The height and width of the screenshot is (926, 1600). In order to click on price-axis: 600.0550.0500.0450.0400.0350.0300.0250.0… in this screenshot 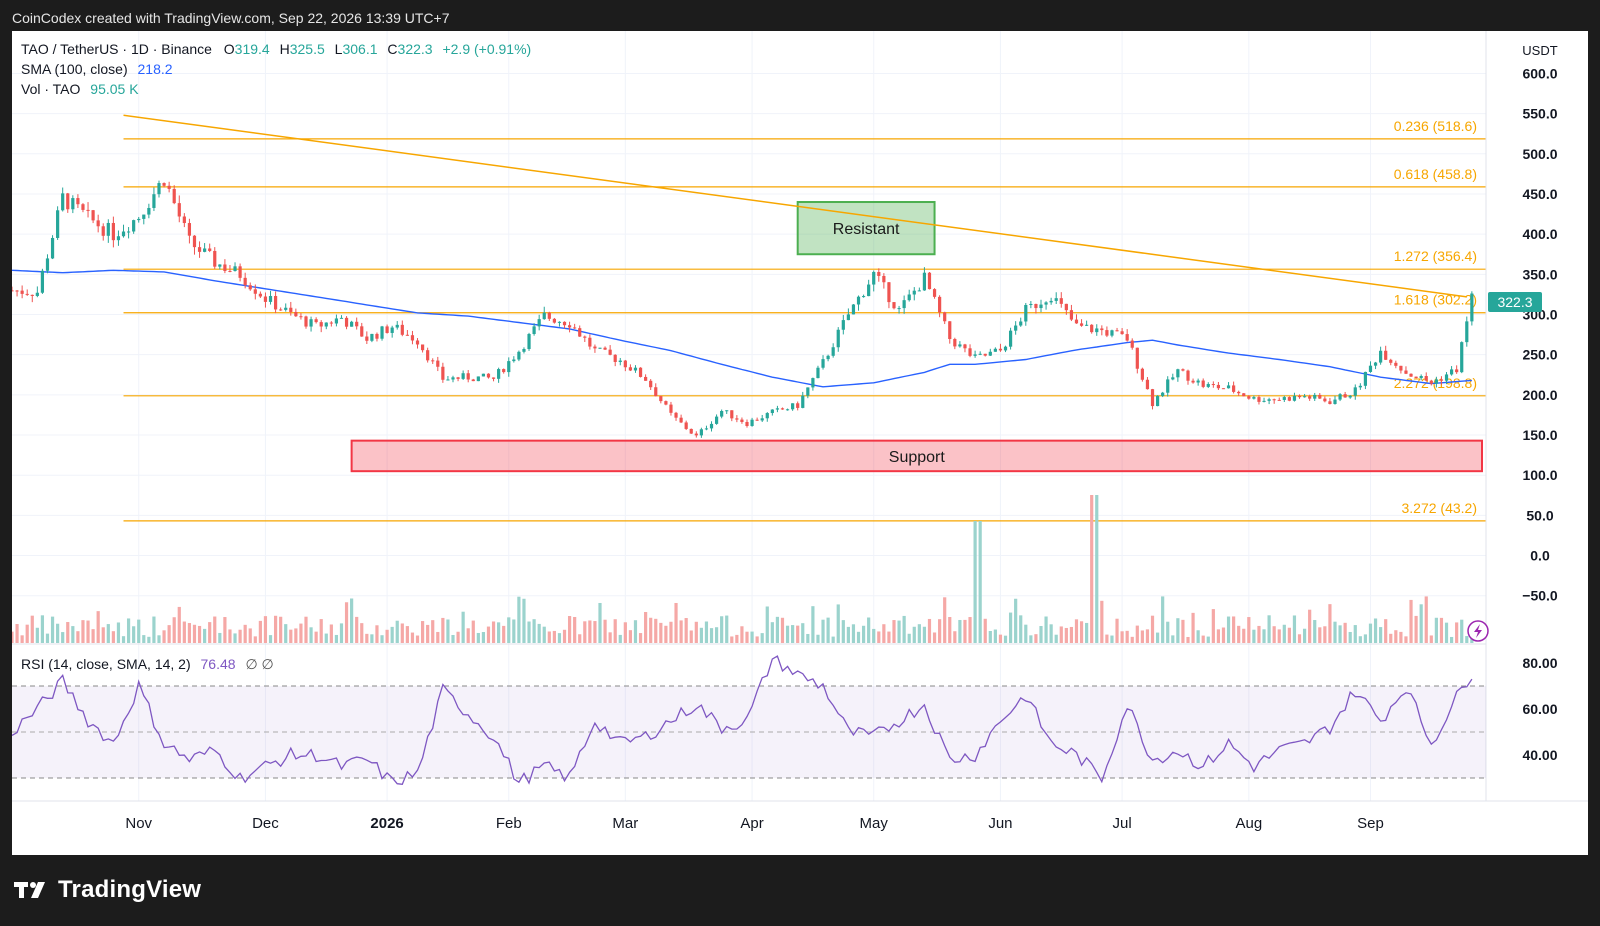, I will do `click(1540, 334)`.